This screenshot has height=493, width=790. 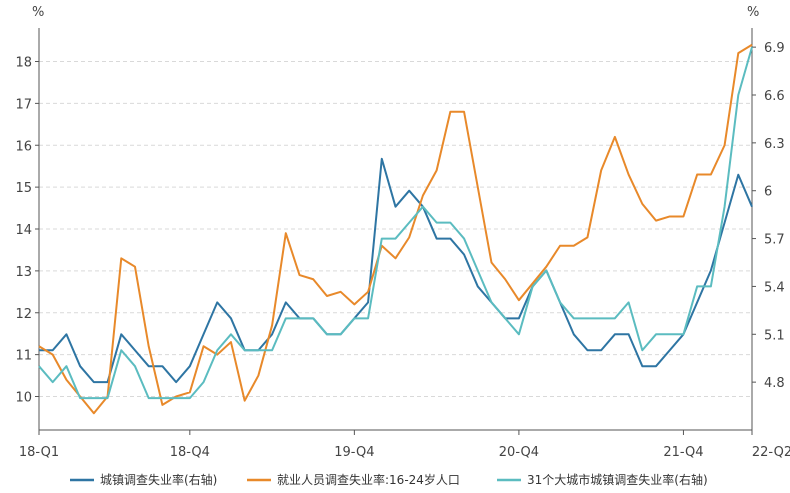 I want to click on legend-label-2: 就业人员调查失业率:16-24岁人口, so click(x=368, y=479).